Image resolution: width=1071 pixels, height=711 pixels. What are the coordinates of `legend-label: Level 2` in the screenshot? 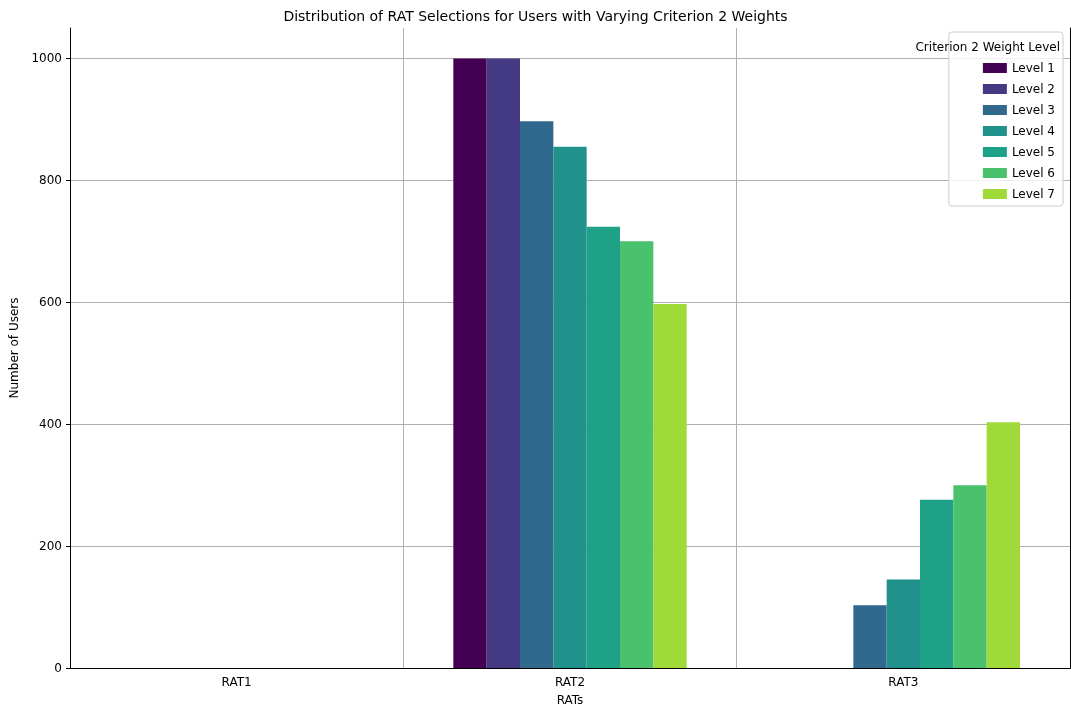 It's located at (1033, 89).